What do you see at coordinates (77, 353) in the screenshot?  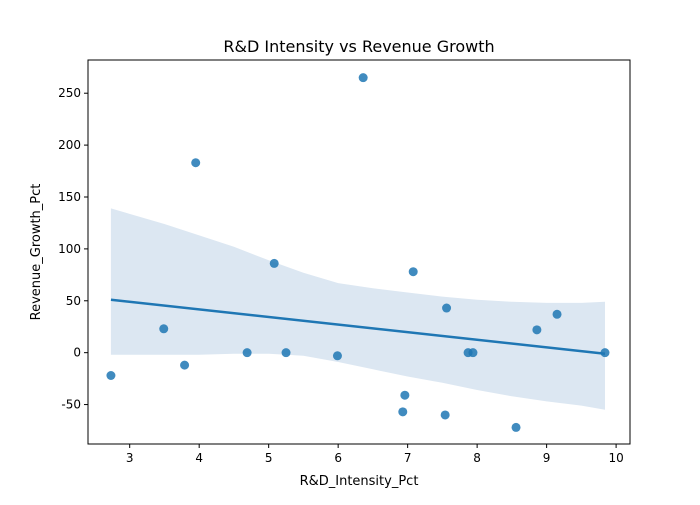 I see `y-tick-label: 0` at bounding box center [77, 353].